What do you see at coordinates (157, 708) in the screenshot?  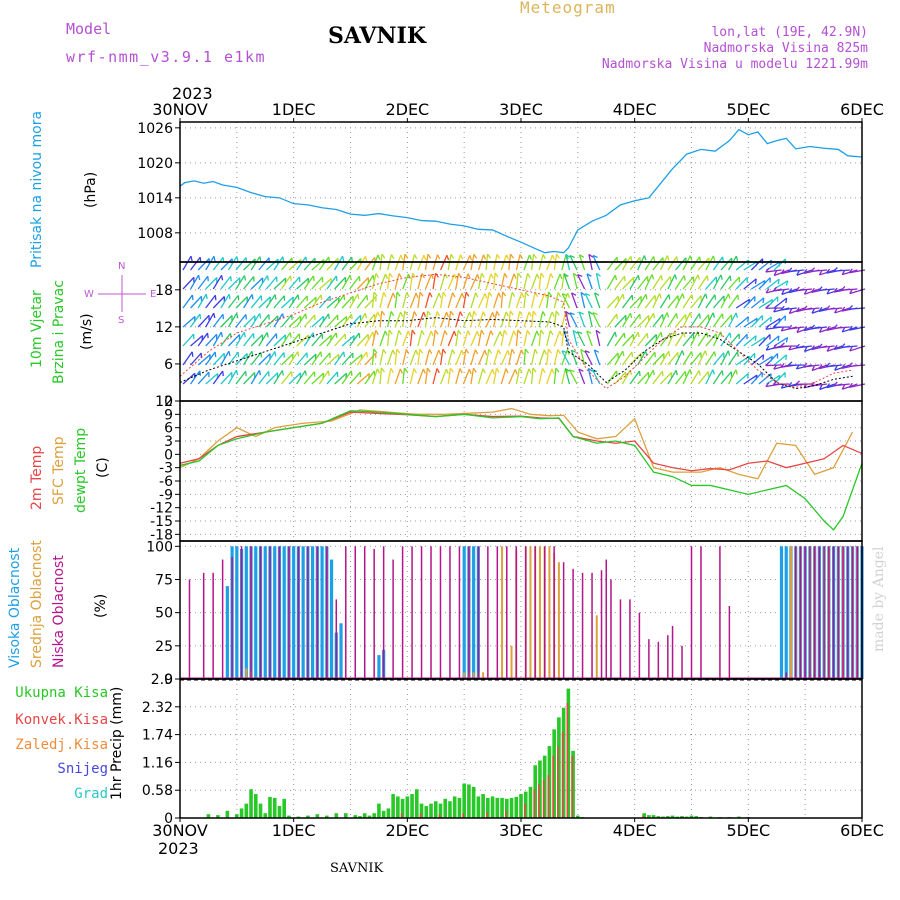 I see `ytick-label-precip: 2.32` at bounding box center [157, 708].